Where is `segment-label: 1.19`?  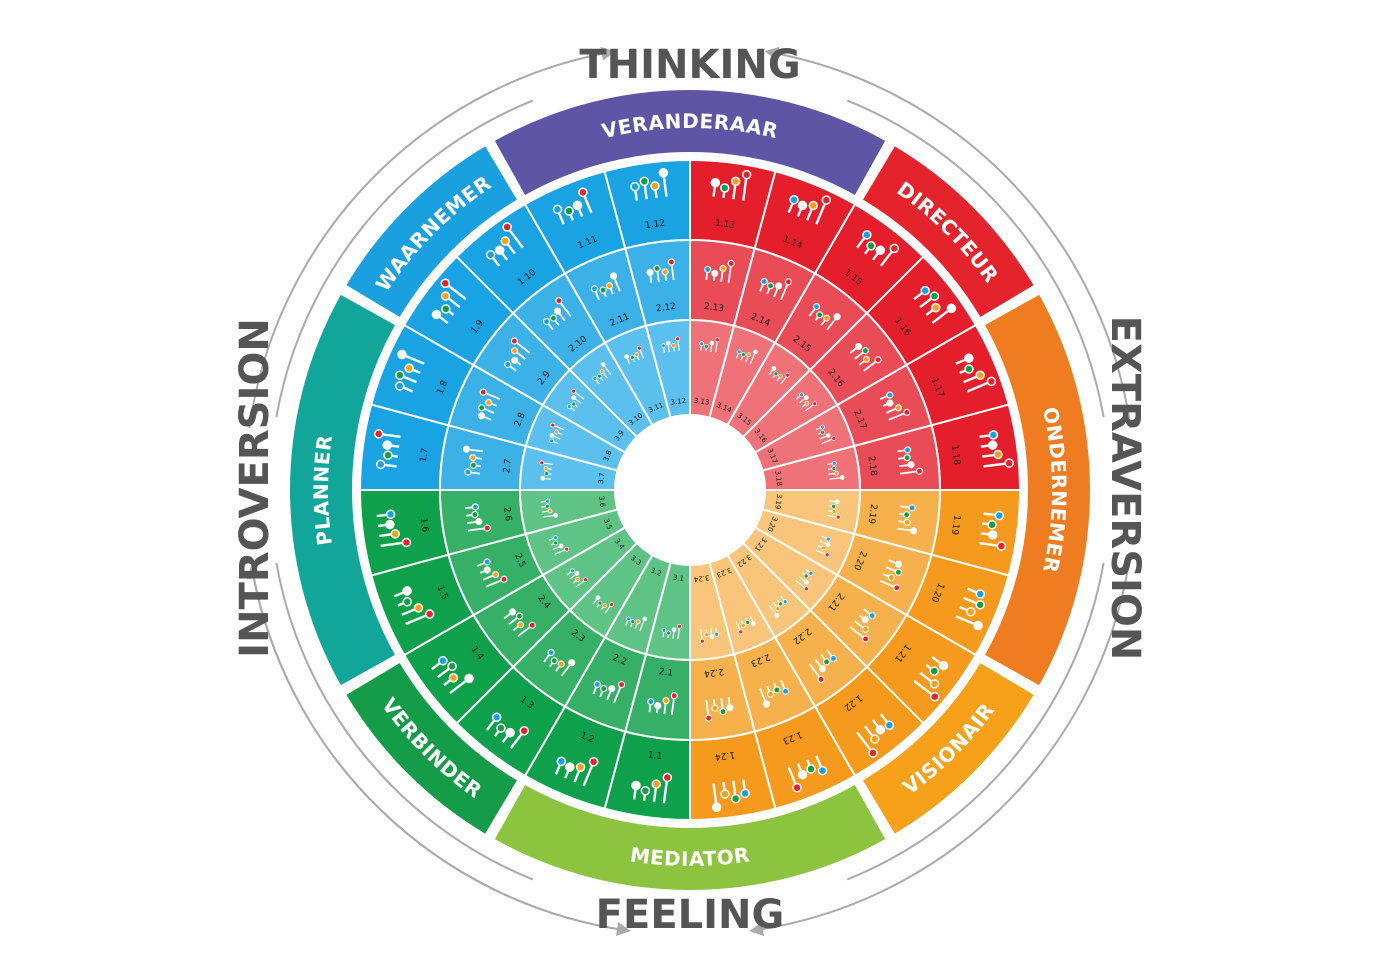
segment-label: 1.19 is located at coordinates (955, 524).